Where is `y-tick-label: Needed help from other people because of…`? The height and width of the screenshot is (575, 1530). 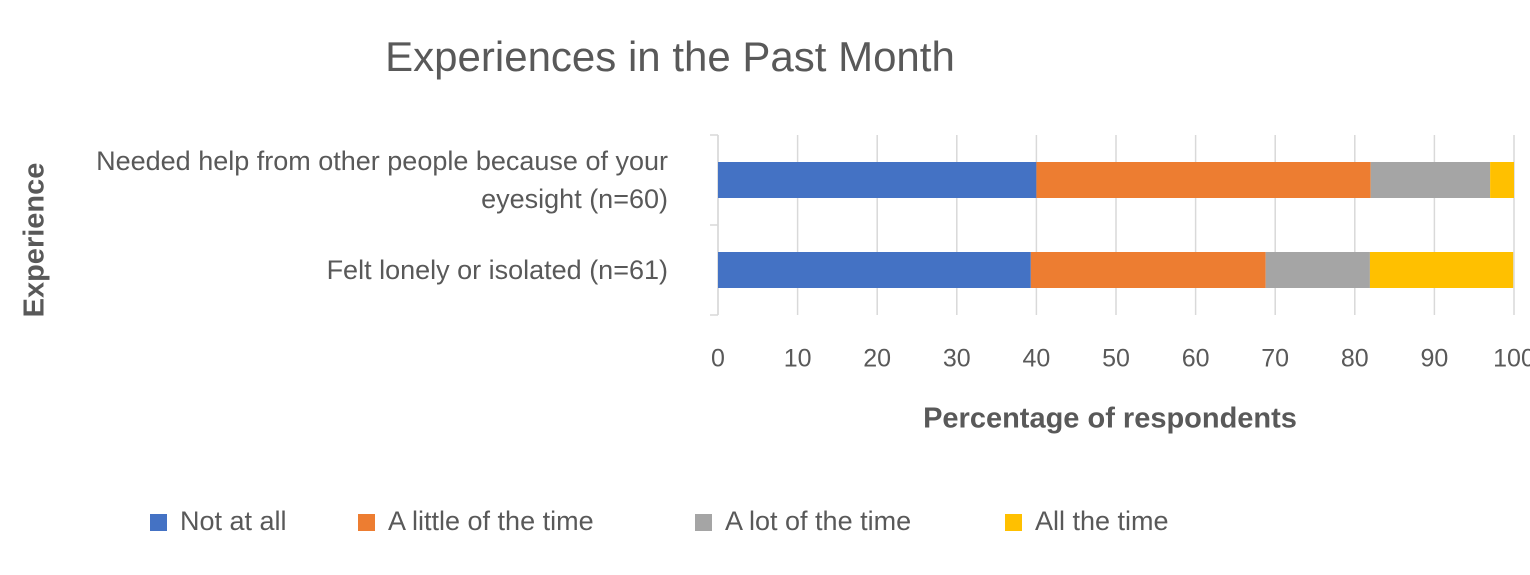 y-tick-label: Needed help from other people because of… is located at coordinates (382, 180).